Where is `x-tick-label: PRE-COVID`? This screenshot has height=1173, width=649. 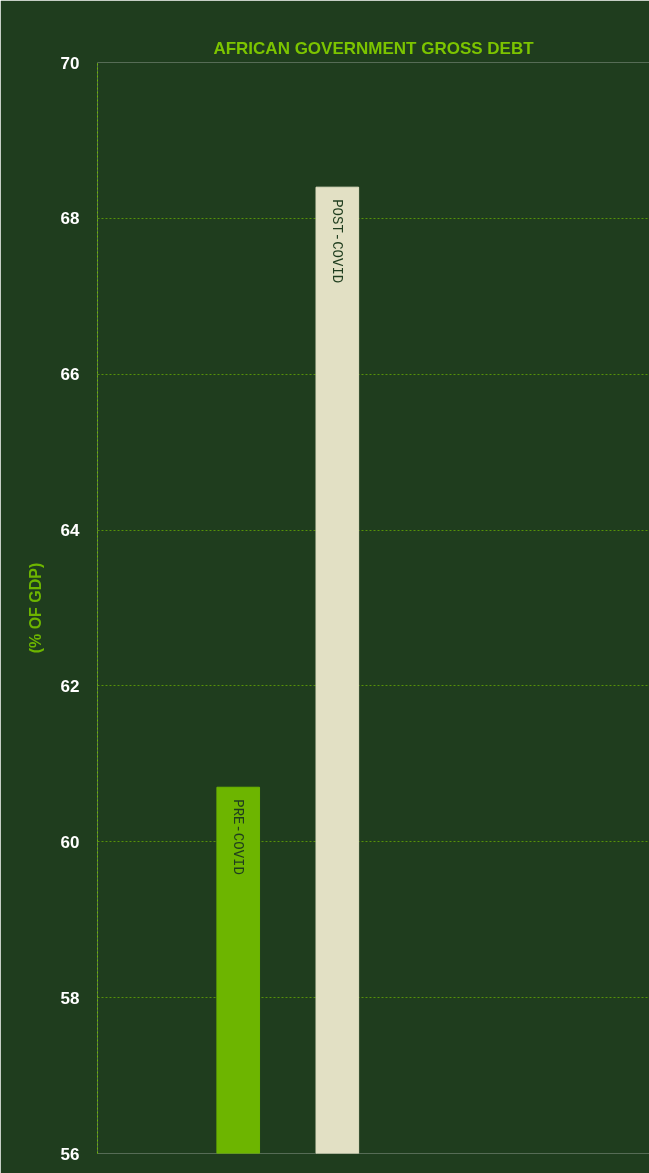
x-tick-label: PRE-COVID is located at coordinates (238, 837).